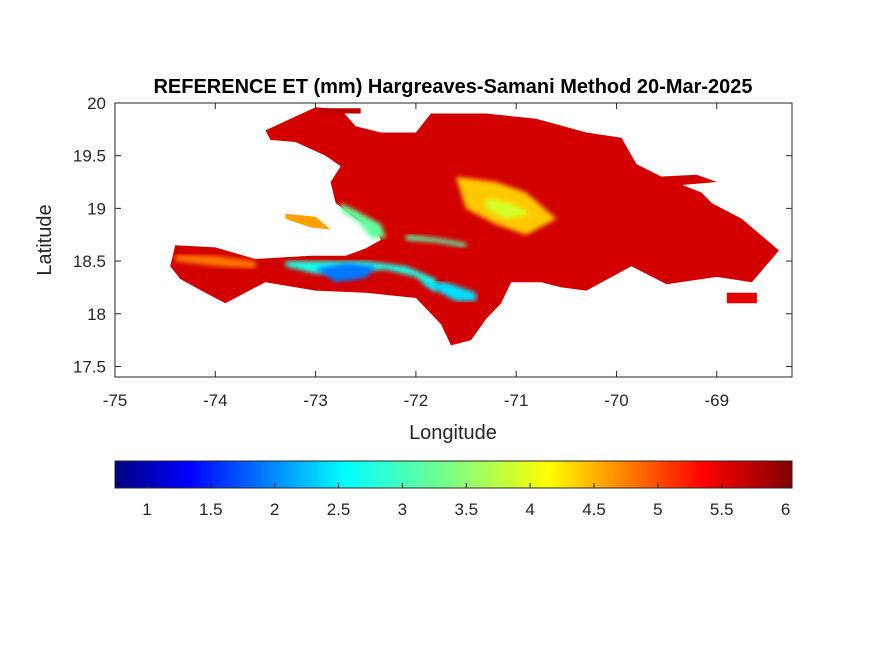 Image resolution: width=875 pixels, height=656 pixels. What do you see at coordinates (785, 509) in the screenshot?
I see `colorbar-tick-label: 6` at bounding box center [785, 509].